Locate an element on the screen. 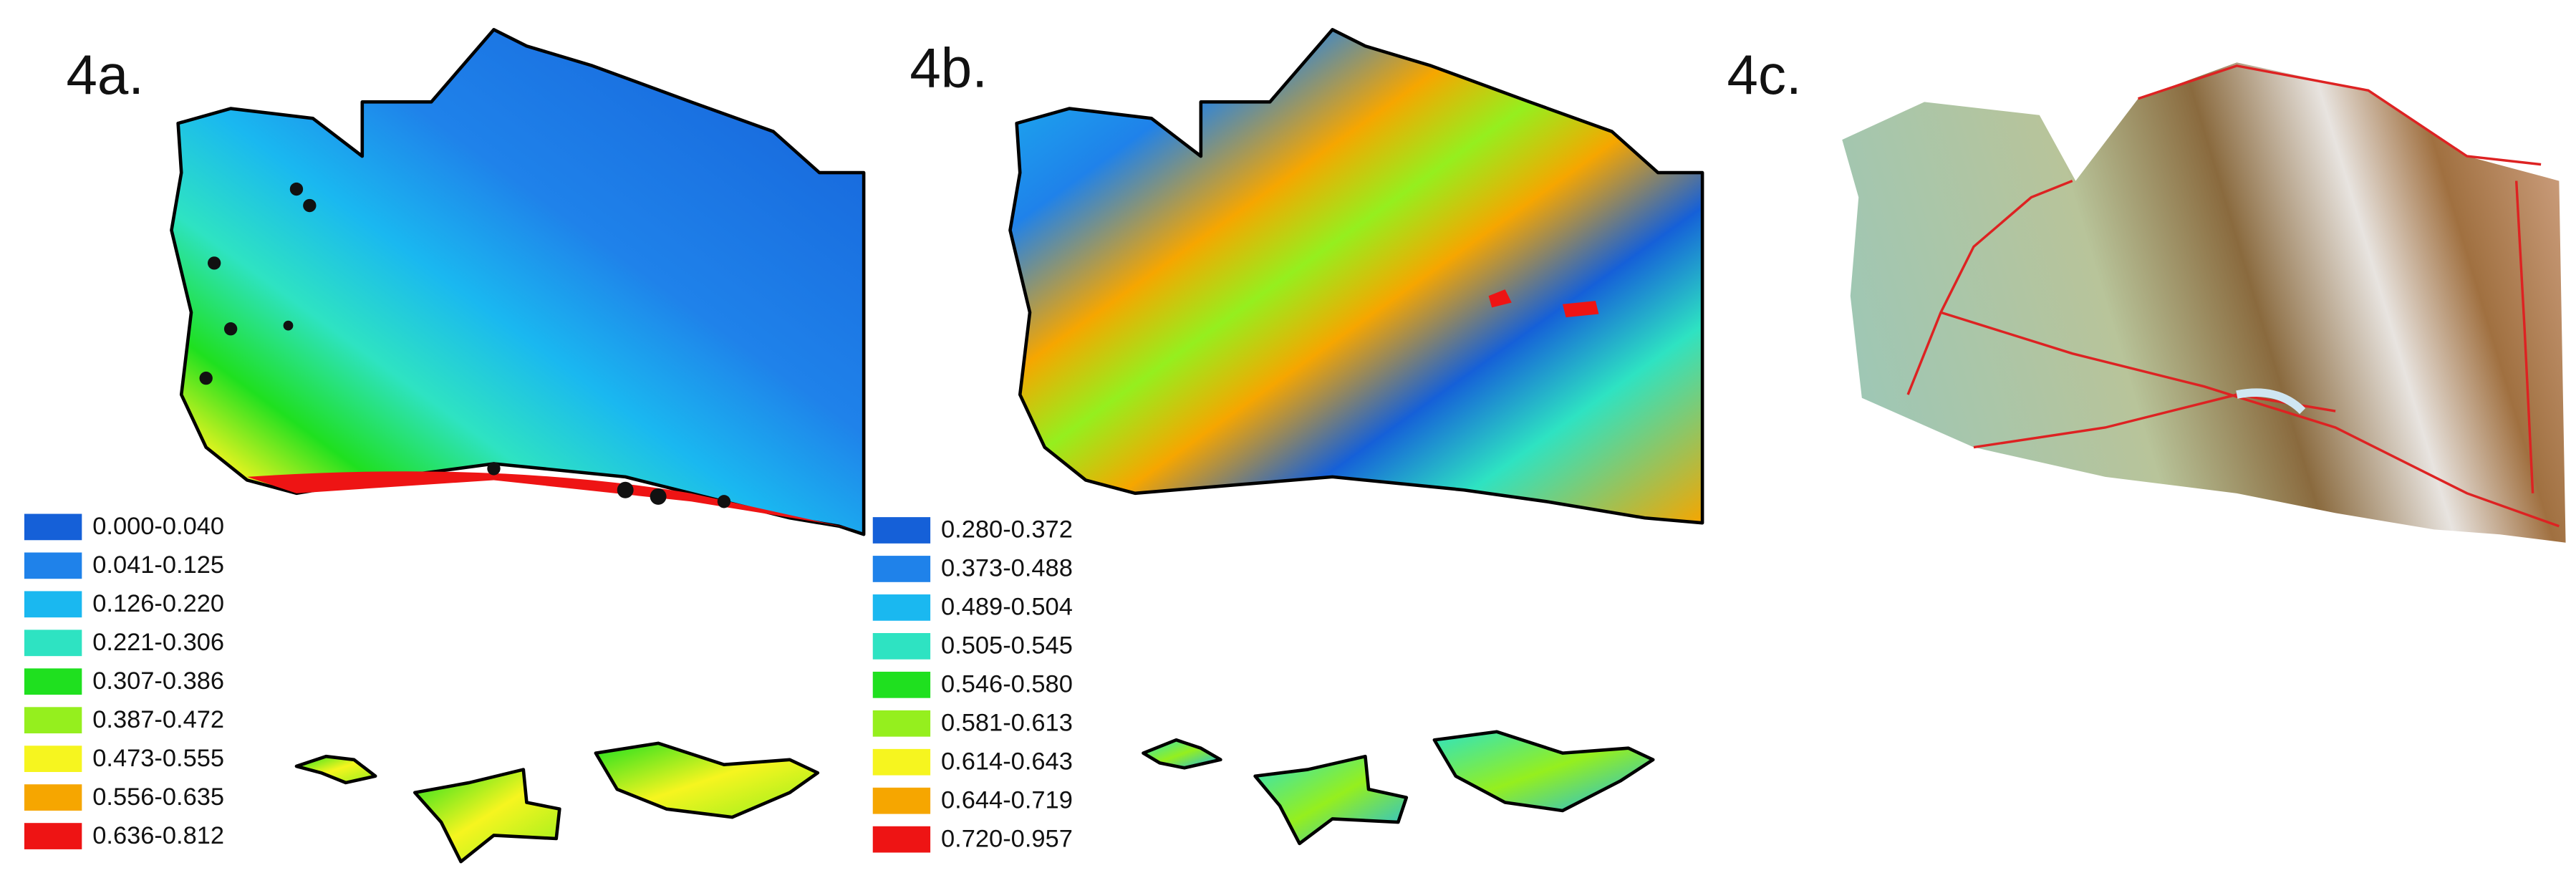 This screenshot has width=2576, height=883. legend-label: 0.221-0.306 is located at coordinates (158, 642).